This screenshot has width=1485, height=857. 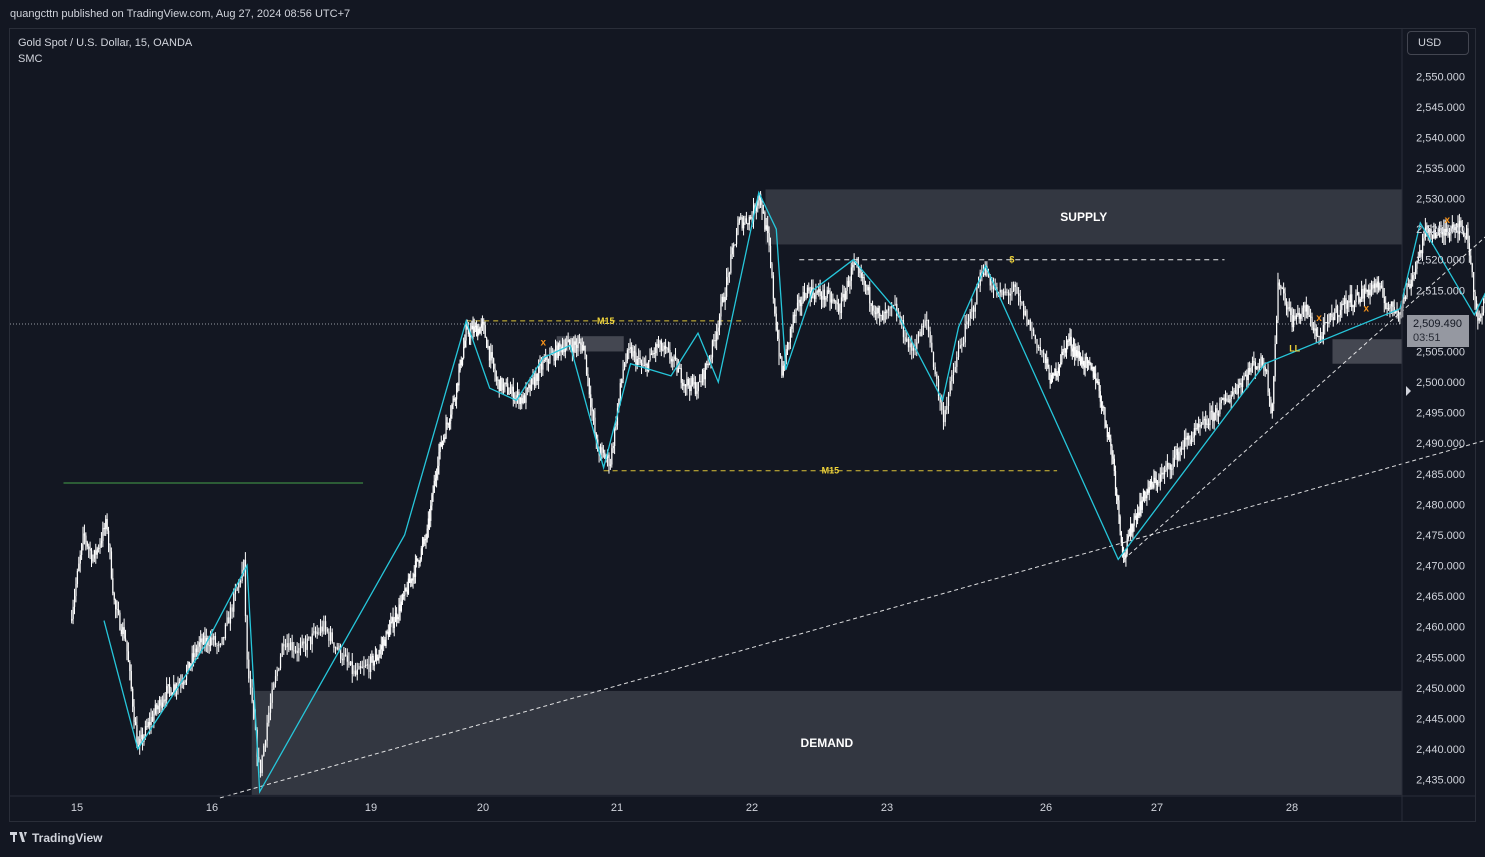 What do you see at coordinates (105, 43) in the screenshot?
I see `symbol-title: Gold Spot / U.S. Dollar, 15, OANDA` at bounding box center [105, 43].